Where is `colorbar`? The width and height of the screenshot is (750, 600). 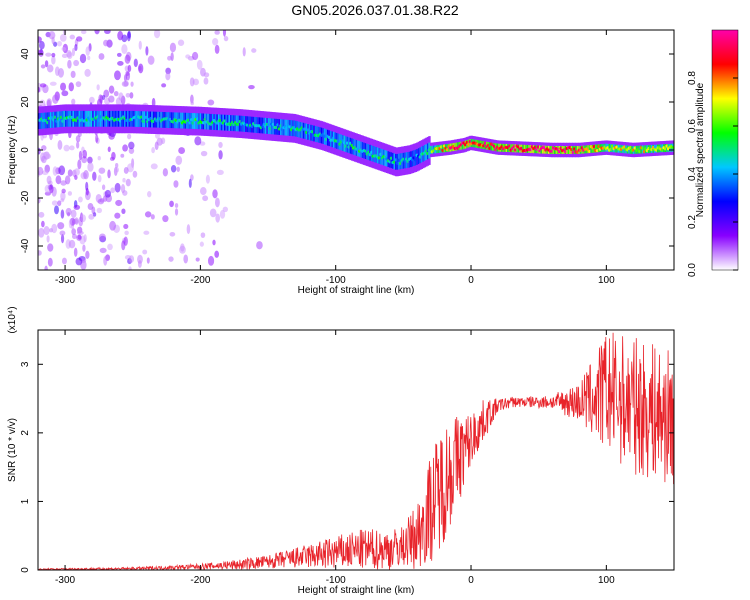 colorbar is located at coordinates (725, 150).